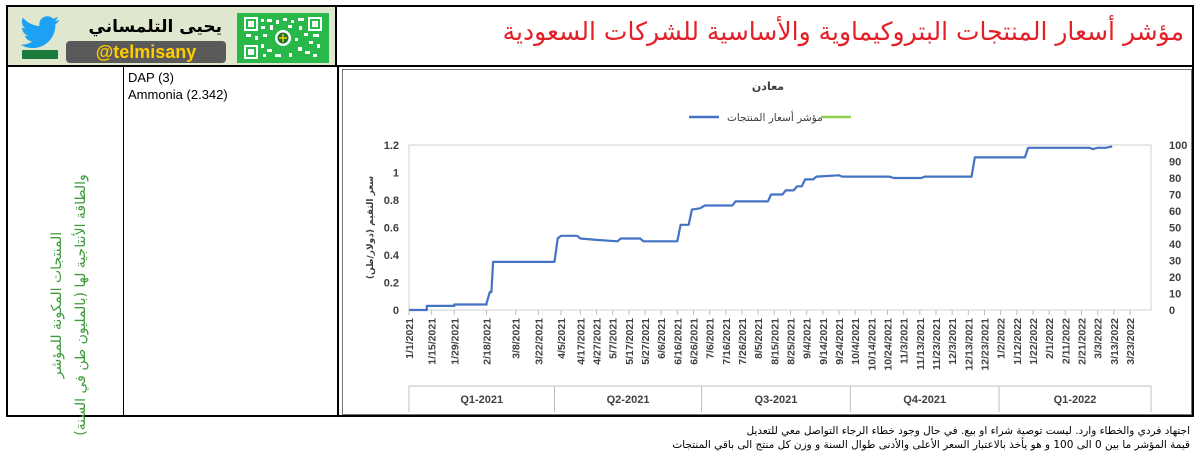  What do you see at coordinates (1050, 338) in the screenshot?
I see `x-tick-label: 2/1/2022` at bounding box center [1050, 338].